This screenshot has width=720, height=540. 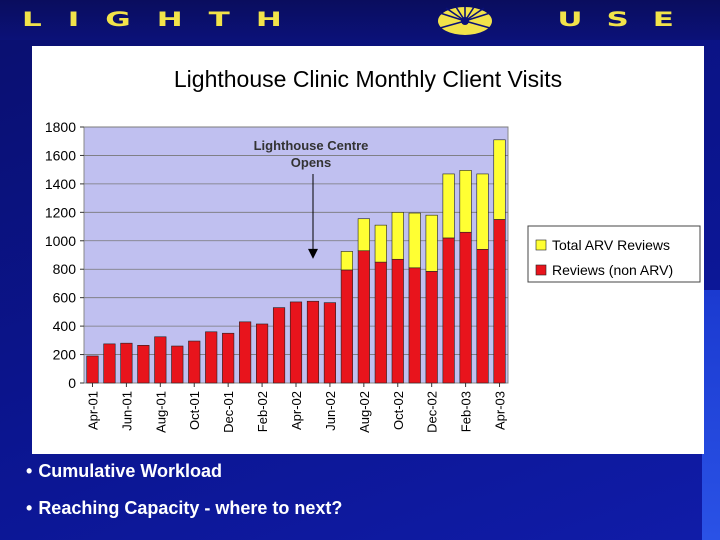 I want to click on y-tick-label: 800, so click(x=65, y=269).